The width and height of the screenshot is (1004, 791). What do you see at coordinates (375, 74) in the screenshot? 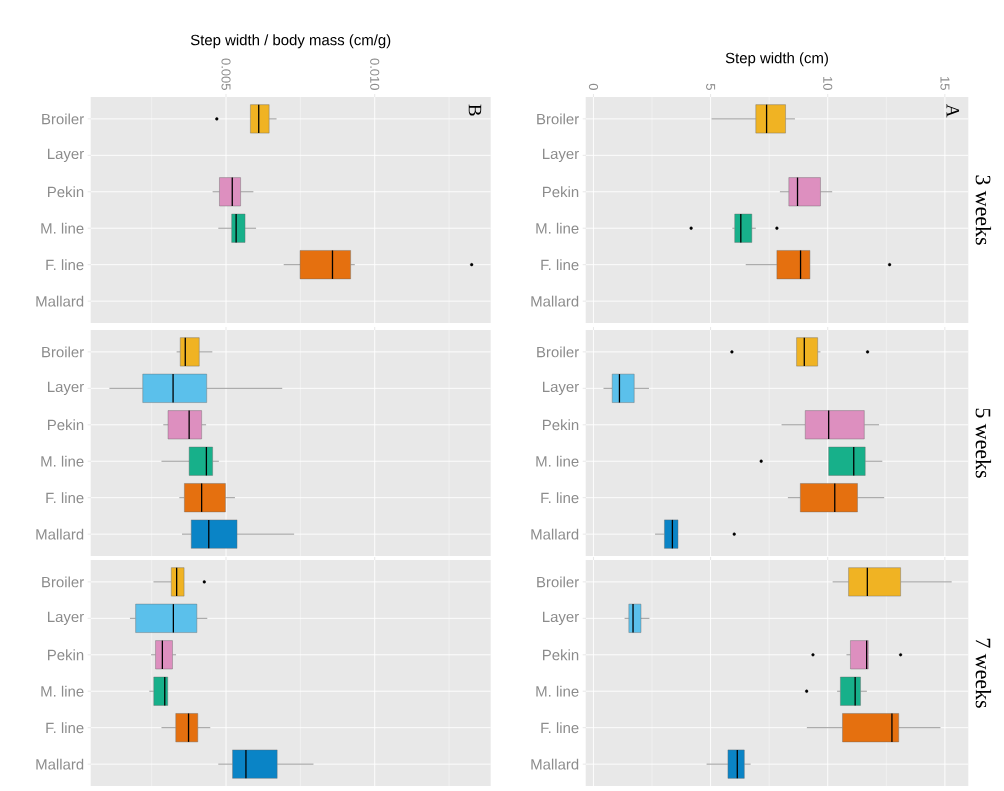
I see `x-tick-label: 0.010` at bounding box center [375, 74].